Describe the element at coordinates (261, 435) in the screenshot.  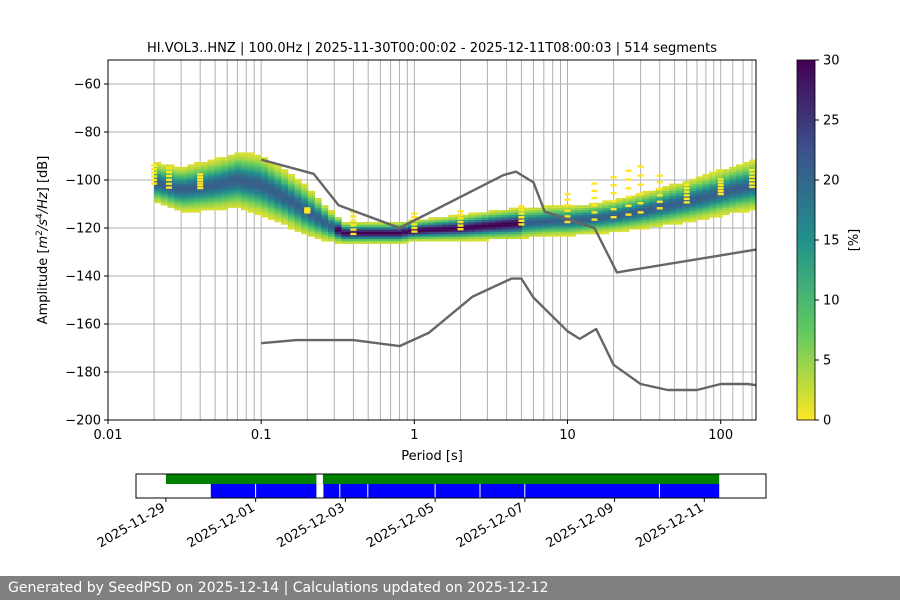
I see `x-tick-label: 0.1` at that location.